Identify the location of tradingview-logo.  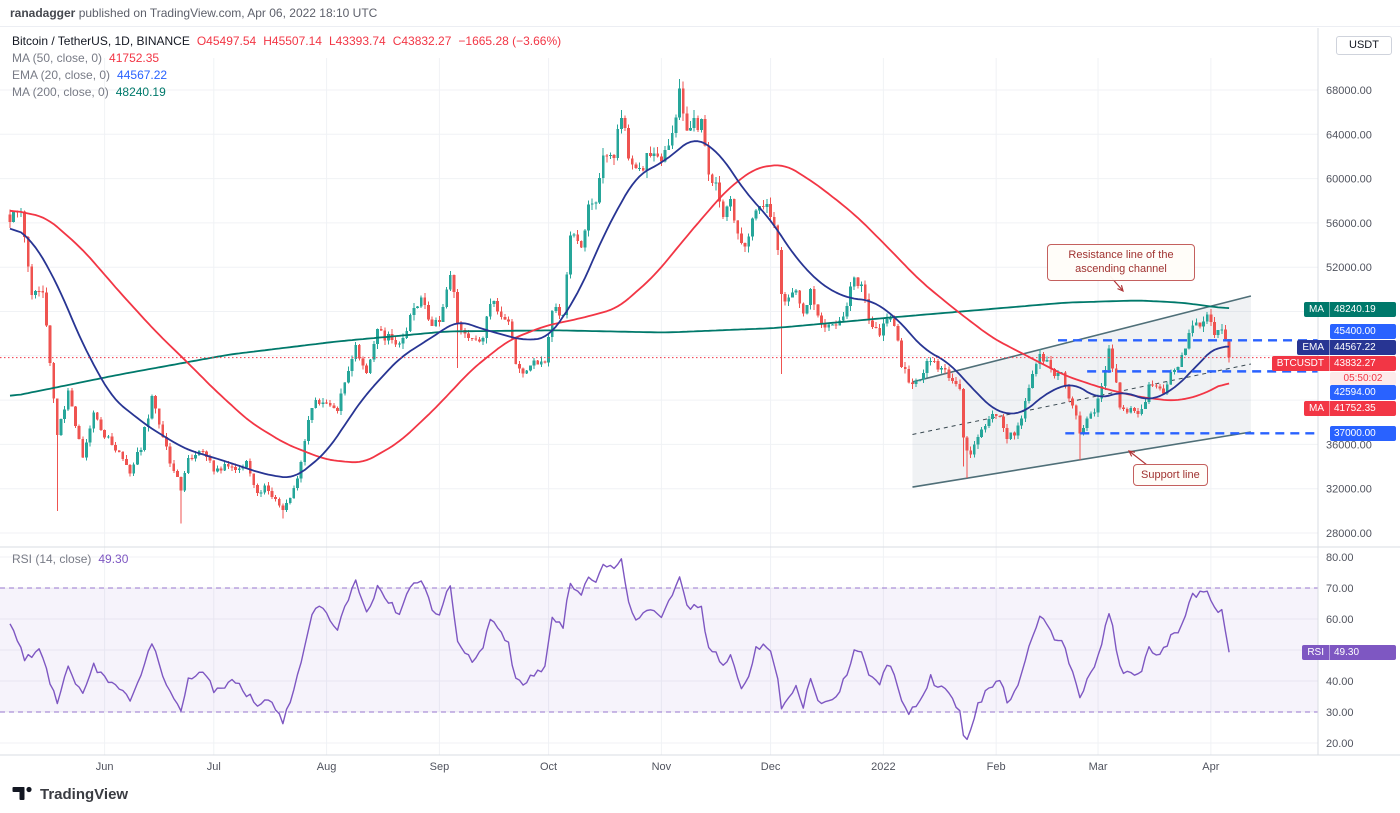
(22, 794).